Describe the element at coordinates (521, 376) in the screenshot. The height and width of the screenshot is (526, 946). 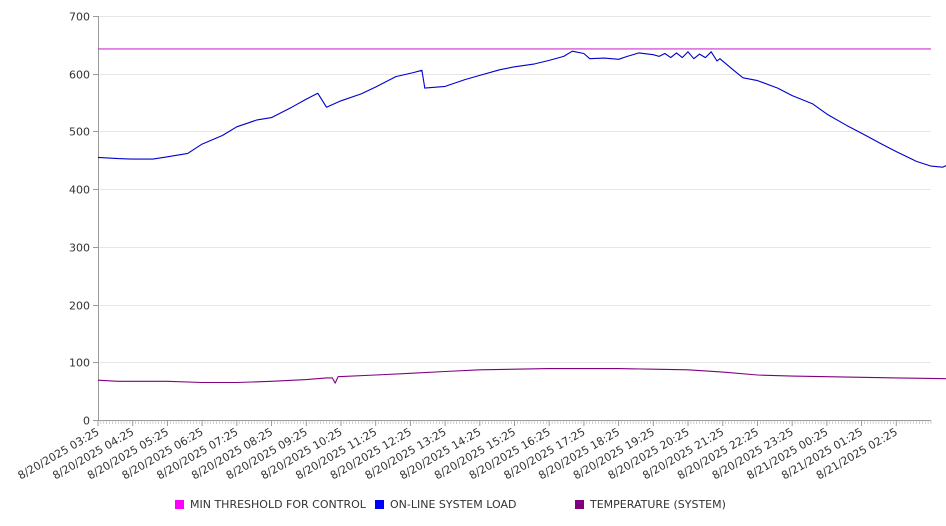
I see `series-line-temperature` at that location.